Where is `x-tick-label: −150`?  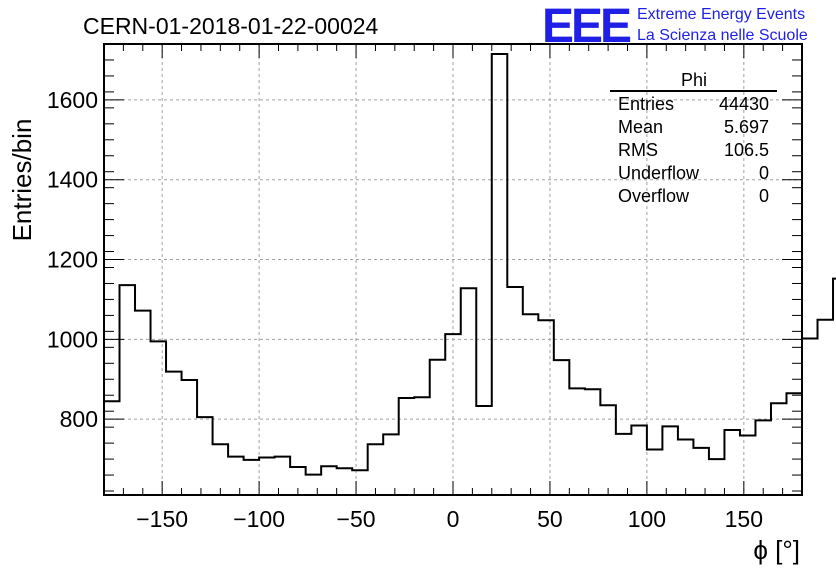
x-tick-label: −150 is located at coordinates (162, 519).